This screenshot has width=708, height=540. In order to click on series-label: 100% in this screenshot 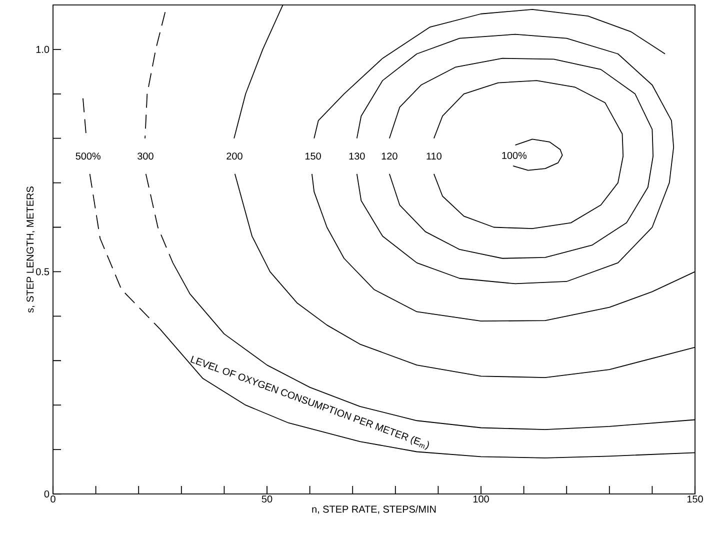, I will do `click(514, 155)`.